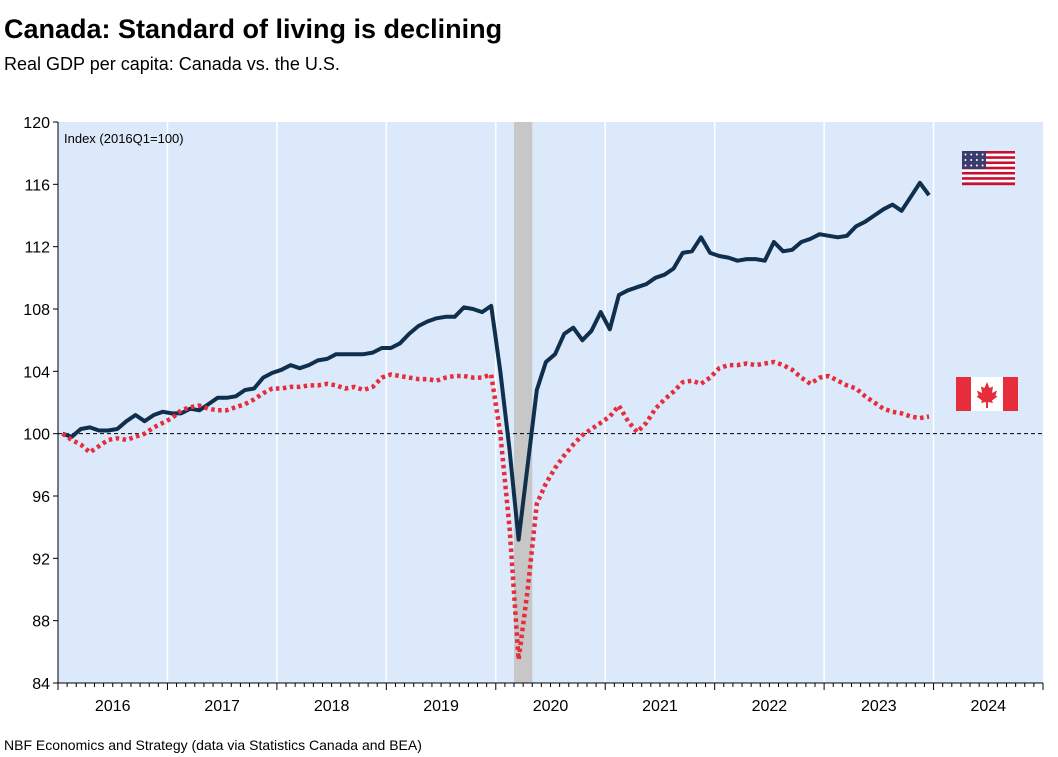  What do you see at coordinates (113, 706) in the screenshot?
I see `x-tick-label: 2016` at bounding box center [113, 706].